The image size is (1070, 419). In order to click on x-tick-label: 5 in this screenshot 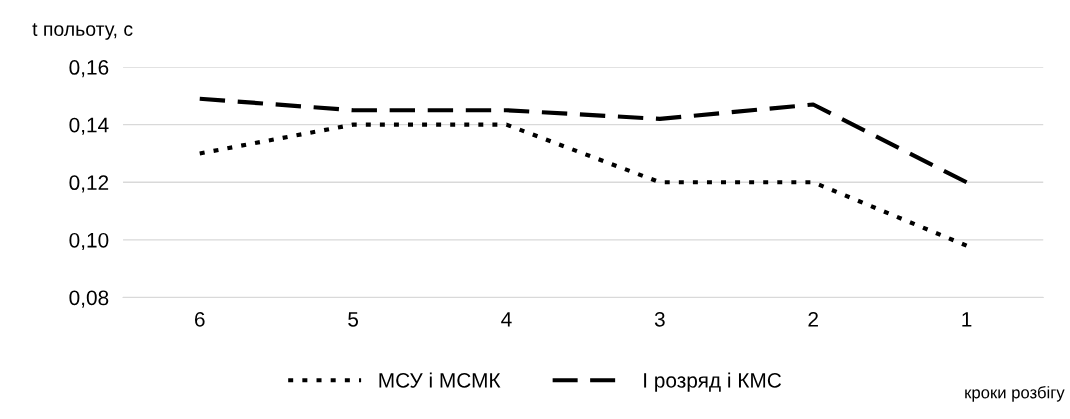, I will do `click(353, 319)`.